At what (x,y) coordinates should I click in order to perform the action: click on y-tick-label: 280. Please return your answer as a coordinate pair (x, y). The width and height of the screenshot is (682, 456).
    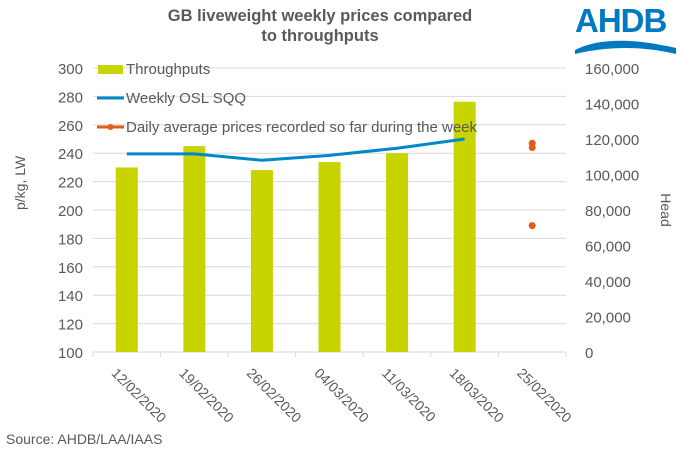
    Looking at the image, I should click on (70, 97).